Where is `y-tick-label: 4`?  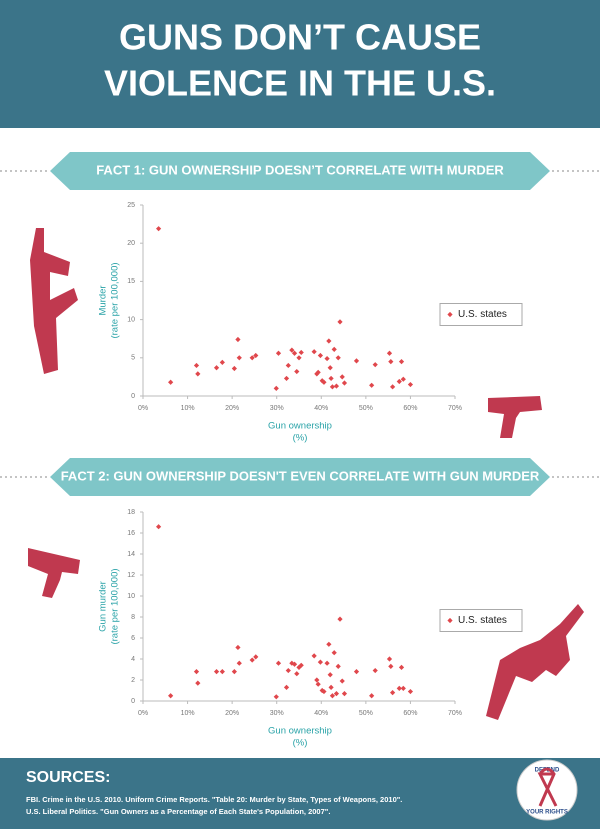
y-tick-label: 4 is located at coordinates (133, 659).